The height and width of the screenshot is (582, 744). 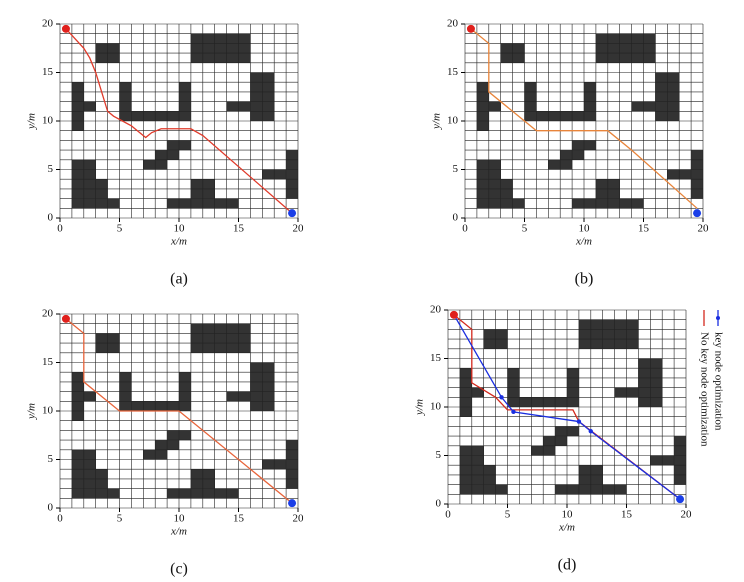 I want to click on legend-label: key node optimization, so click(x=718, y=381).